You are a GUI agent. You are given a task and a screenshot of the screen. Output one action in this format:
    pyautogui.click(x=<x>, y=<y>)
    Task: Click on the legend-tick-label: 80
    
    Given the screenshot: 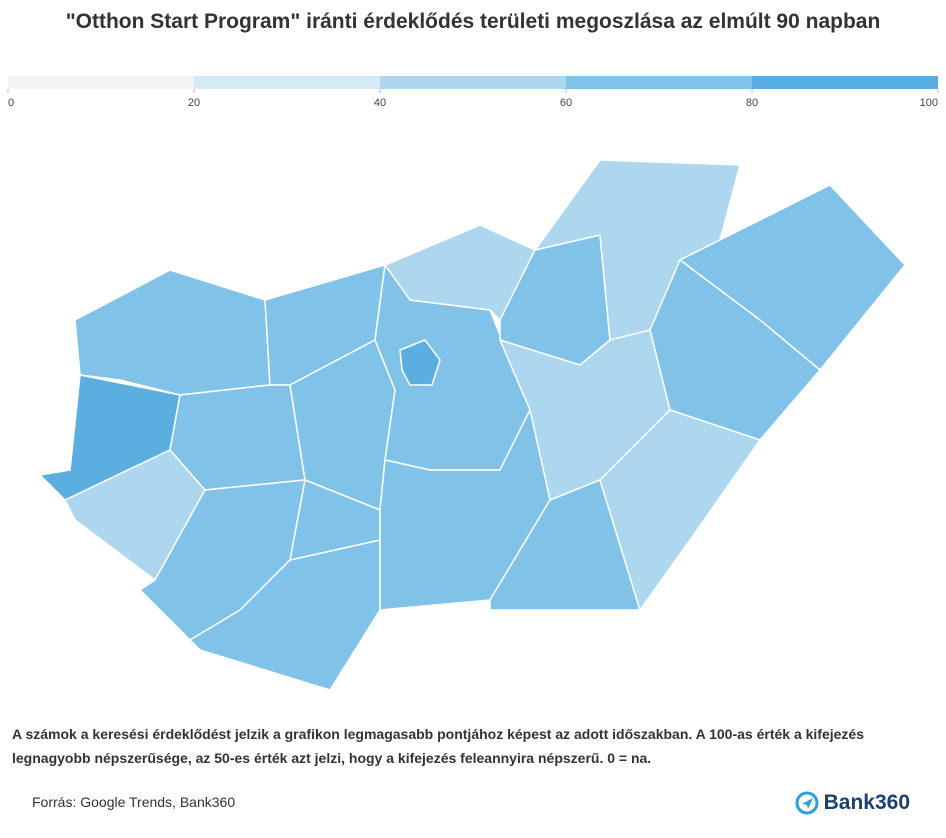 What is the action you would take?
    pyautogui.click(x=752, y=103)
    